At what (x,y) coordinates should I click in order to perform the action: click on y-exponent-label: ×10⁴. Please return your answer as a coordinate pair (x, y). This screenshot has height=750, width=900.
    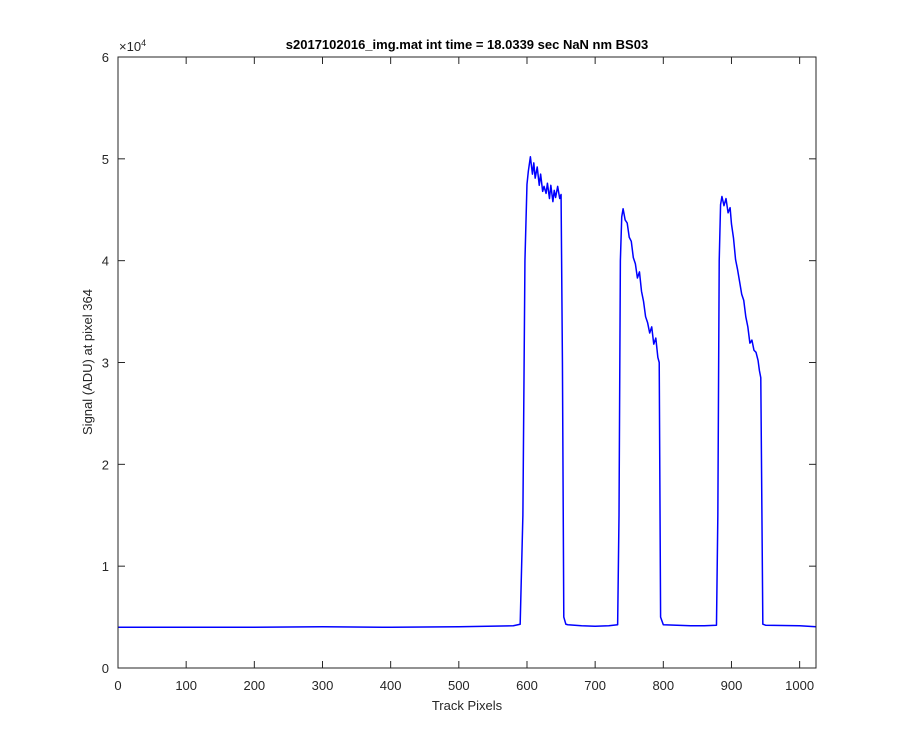
    Looking at the image, I should click on (132, 46).